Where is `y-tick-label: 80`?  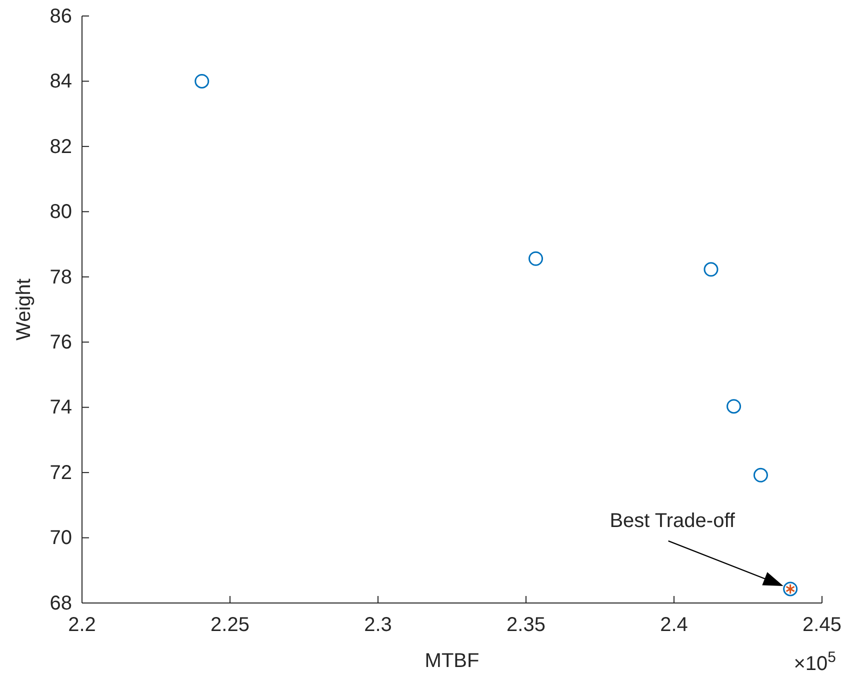 y-tick-label: 80 is located at coordinates (61, 212).